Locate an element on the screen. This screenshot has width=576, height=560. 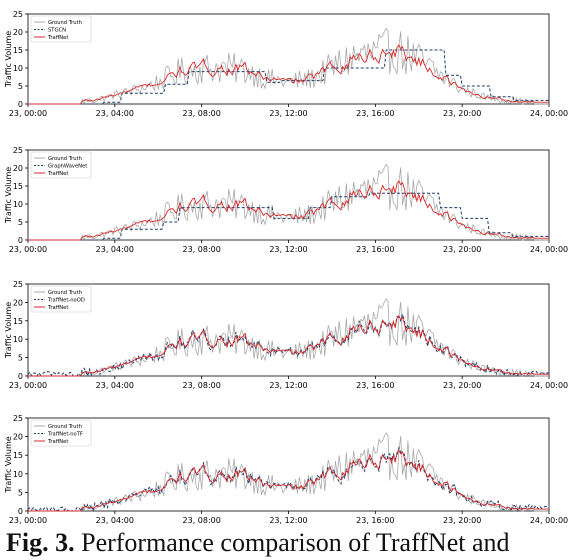
legend-label-traffnet-notf: TraffNet-noTF is located at coordinates (65, 435).